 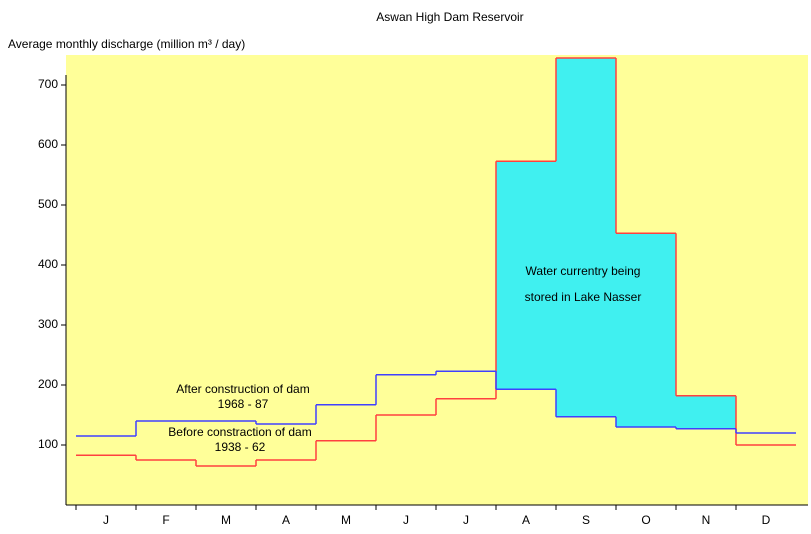 I want to click on y-tick-label: 600, so click(x=48, y=144).